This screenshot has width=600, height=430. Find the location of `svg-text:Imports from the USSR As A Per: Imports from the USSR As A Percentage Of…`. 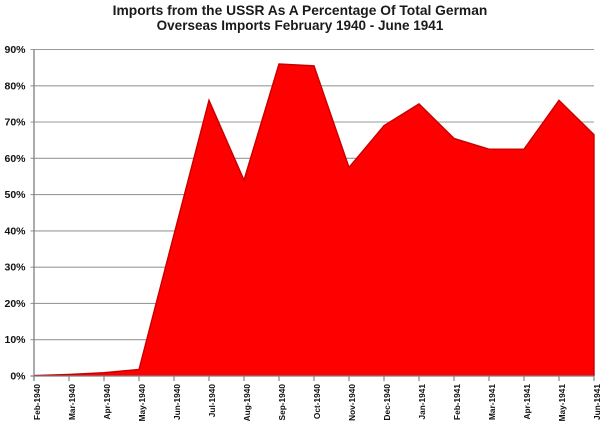

svg-text:Imports from the USSR As A Per: Imports from the USSR As A Percentage Of… is located at coordinates (300, 10).